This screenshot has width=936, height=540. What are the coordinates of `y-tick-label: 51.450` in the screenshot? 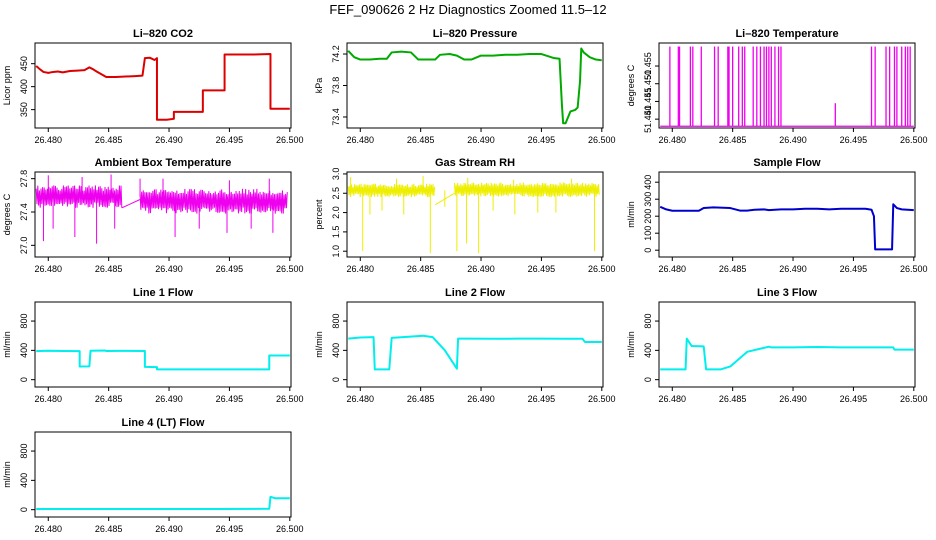 It's located at (648, 84).